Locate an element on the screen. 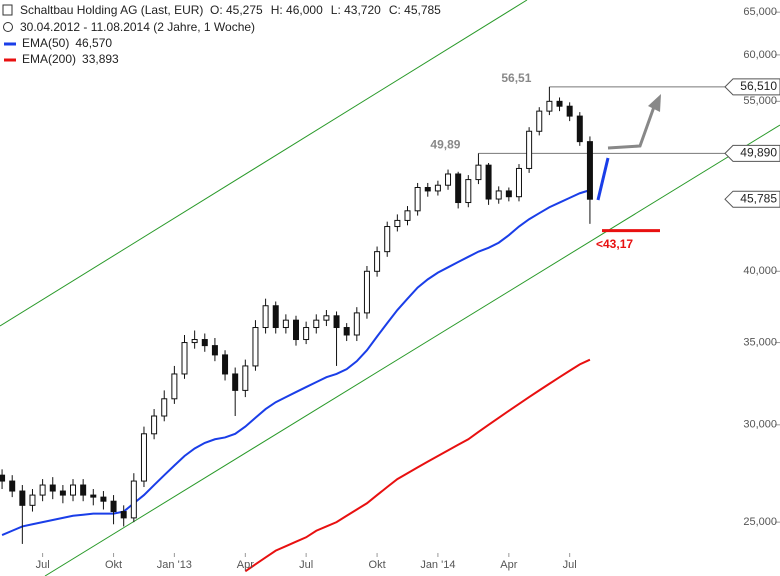  price-marker-label: 45,785 is located at coordinates (758, 198).